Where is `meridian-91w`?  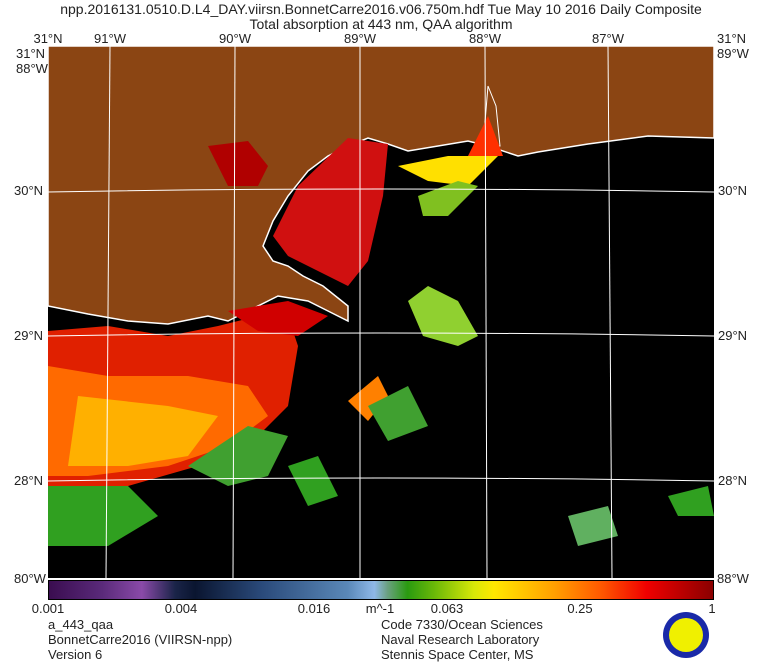 meridian-91w is located at coordinates (108, 312).